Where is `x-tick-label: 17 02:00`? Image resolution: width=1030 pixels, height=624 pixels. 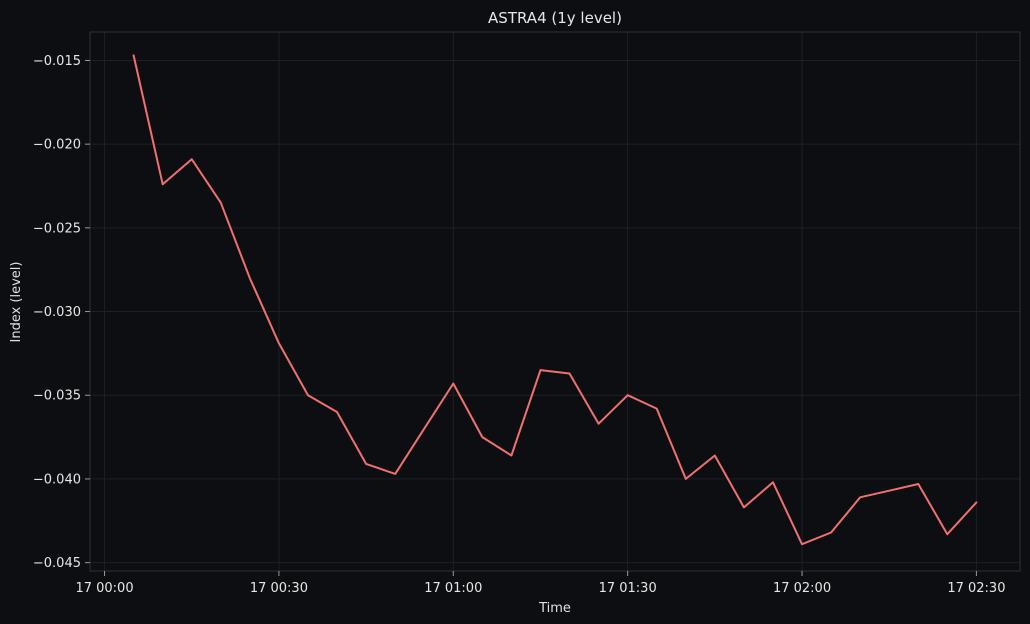
x-tick-label: 17 02:00 is located at coordinates (802, 588).